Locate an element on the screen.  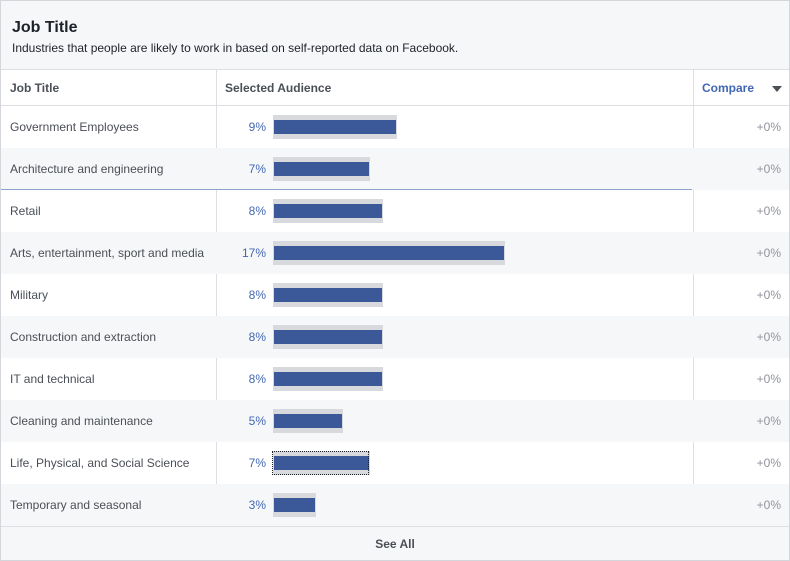
table-header: Job Title Selected Audience Compare is located at coordinates (395, 88).